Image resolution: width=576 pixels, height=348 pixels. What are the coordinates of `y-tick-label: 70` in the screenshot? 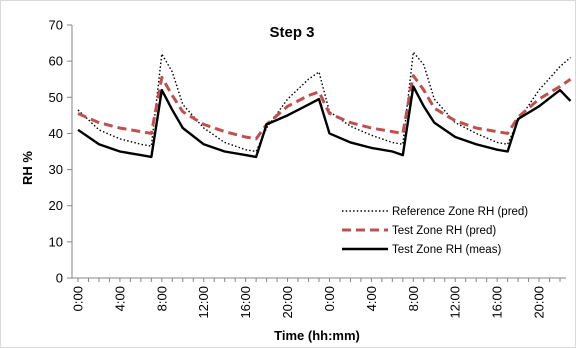 It's located at (56, 25).